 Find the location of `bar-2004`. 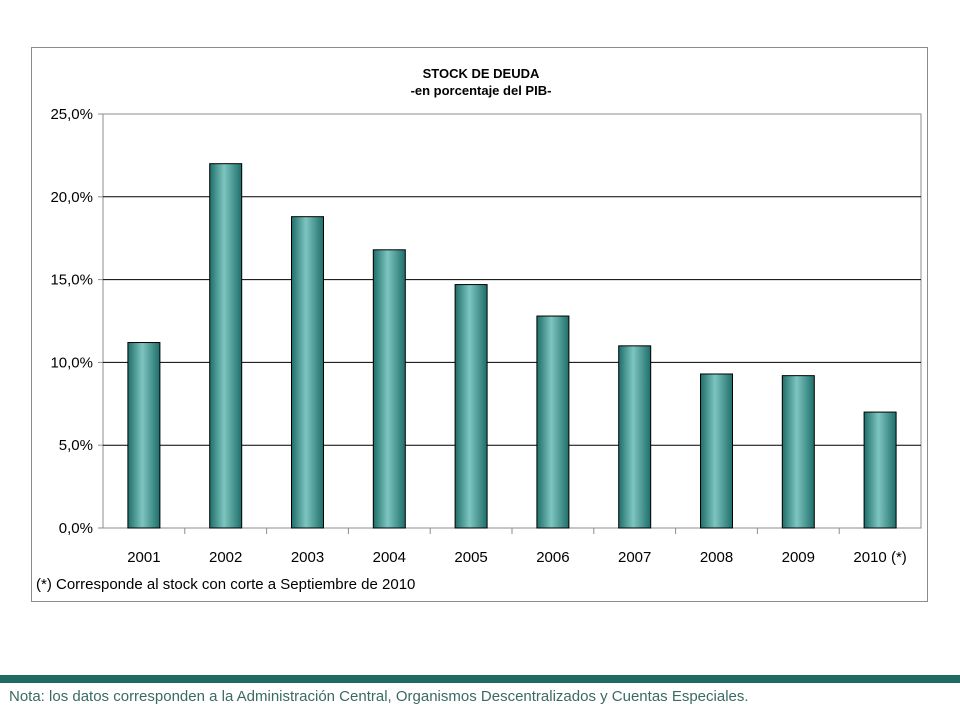

bar-2004 is located at coordinates (389, 389).